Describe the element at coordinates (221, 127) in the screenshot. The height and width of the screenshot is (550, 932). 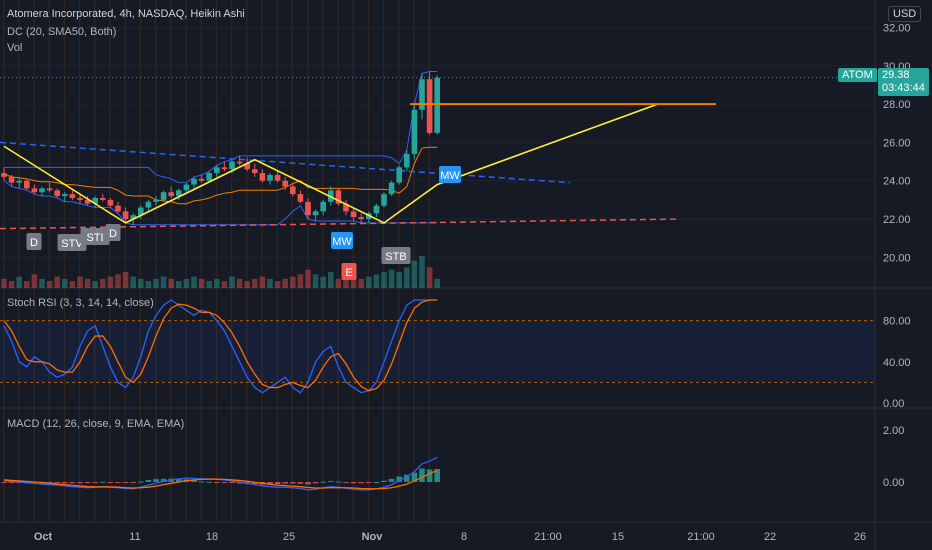
I see `dc-upper-band` at that location.